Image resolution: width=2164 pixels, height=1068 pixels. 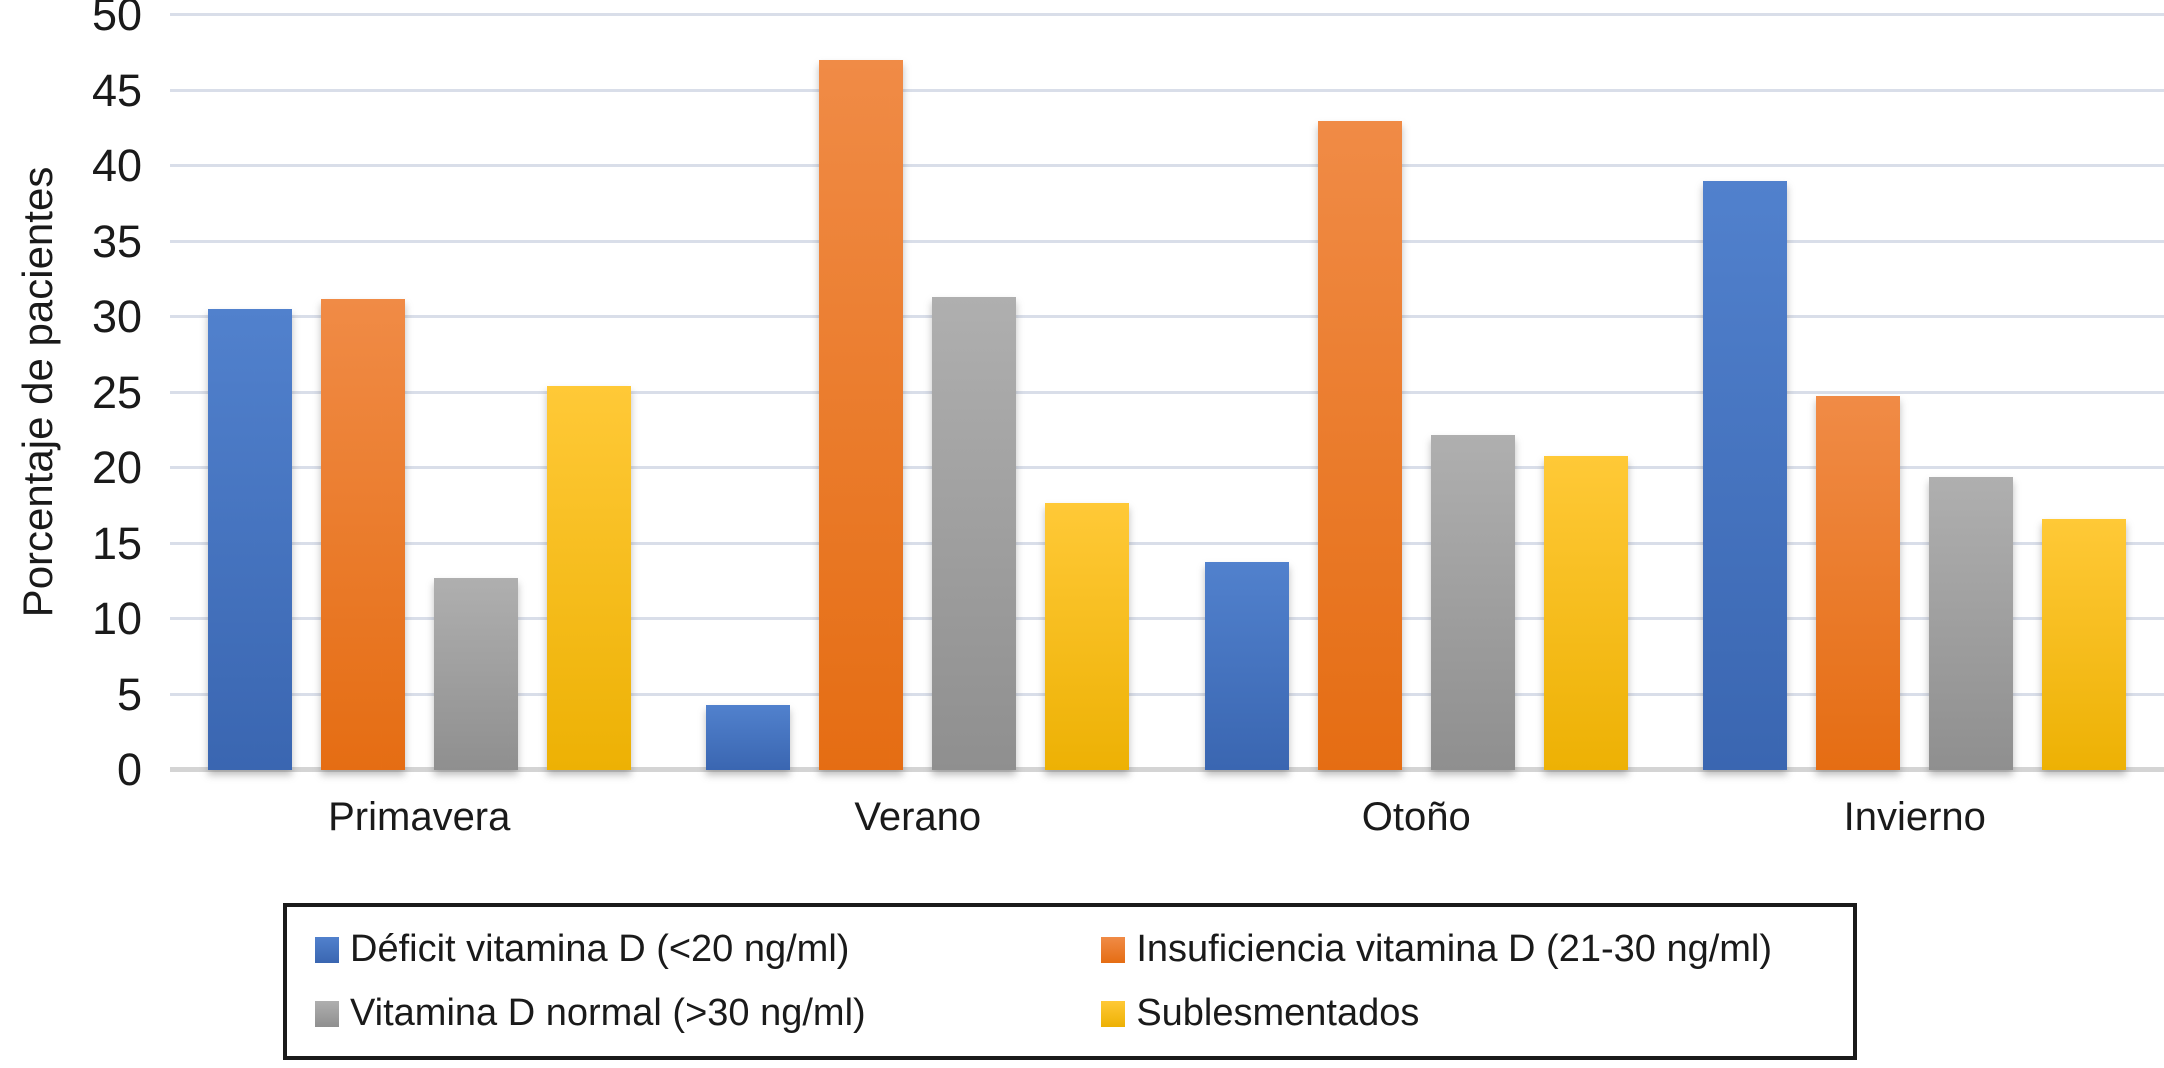 What do you see at coordinates (918, 817) in the screenshot?
I see `x-category-label: Verano` at bounding box center [918, 817].